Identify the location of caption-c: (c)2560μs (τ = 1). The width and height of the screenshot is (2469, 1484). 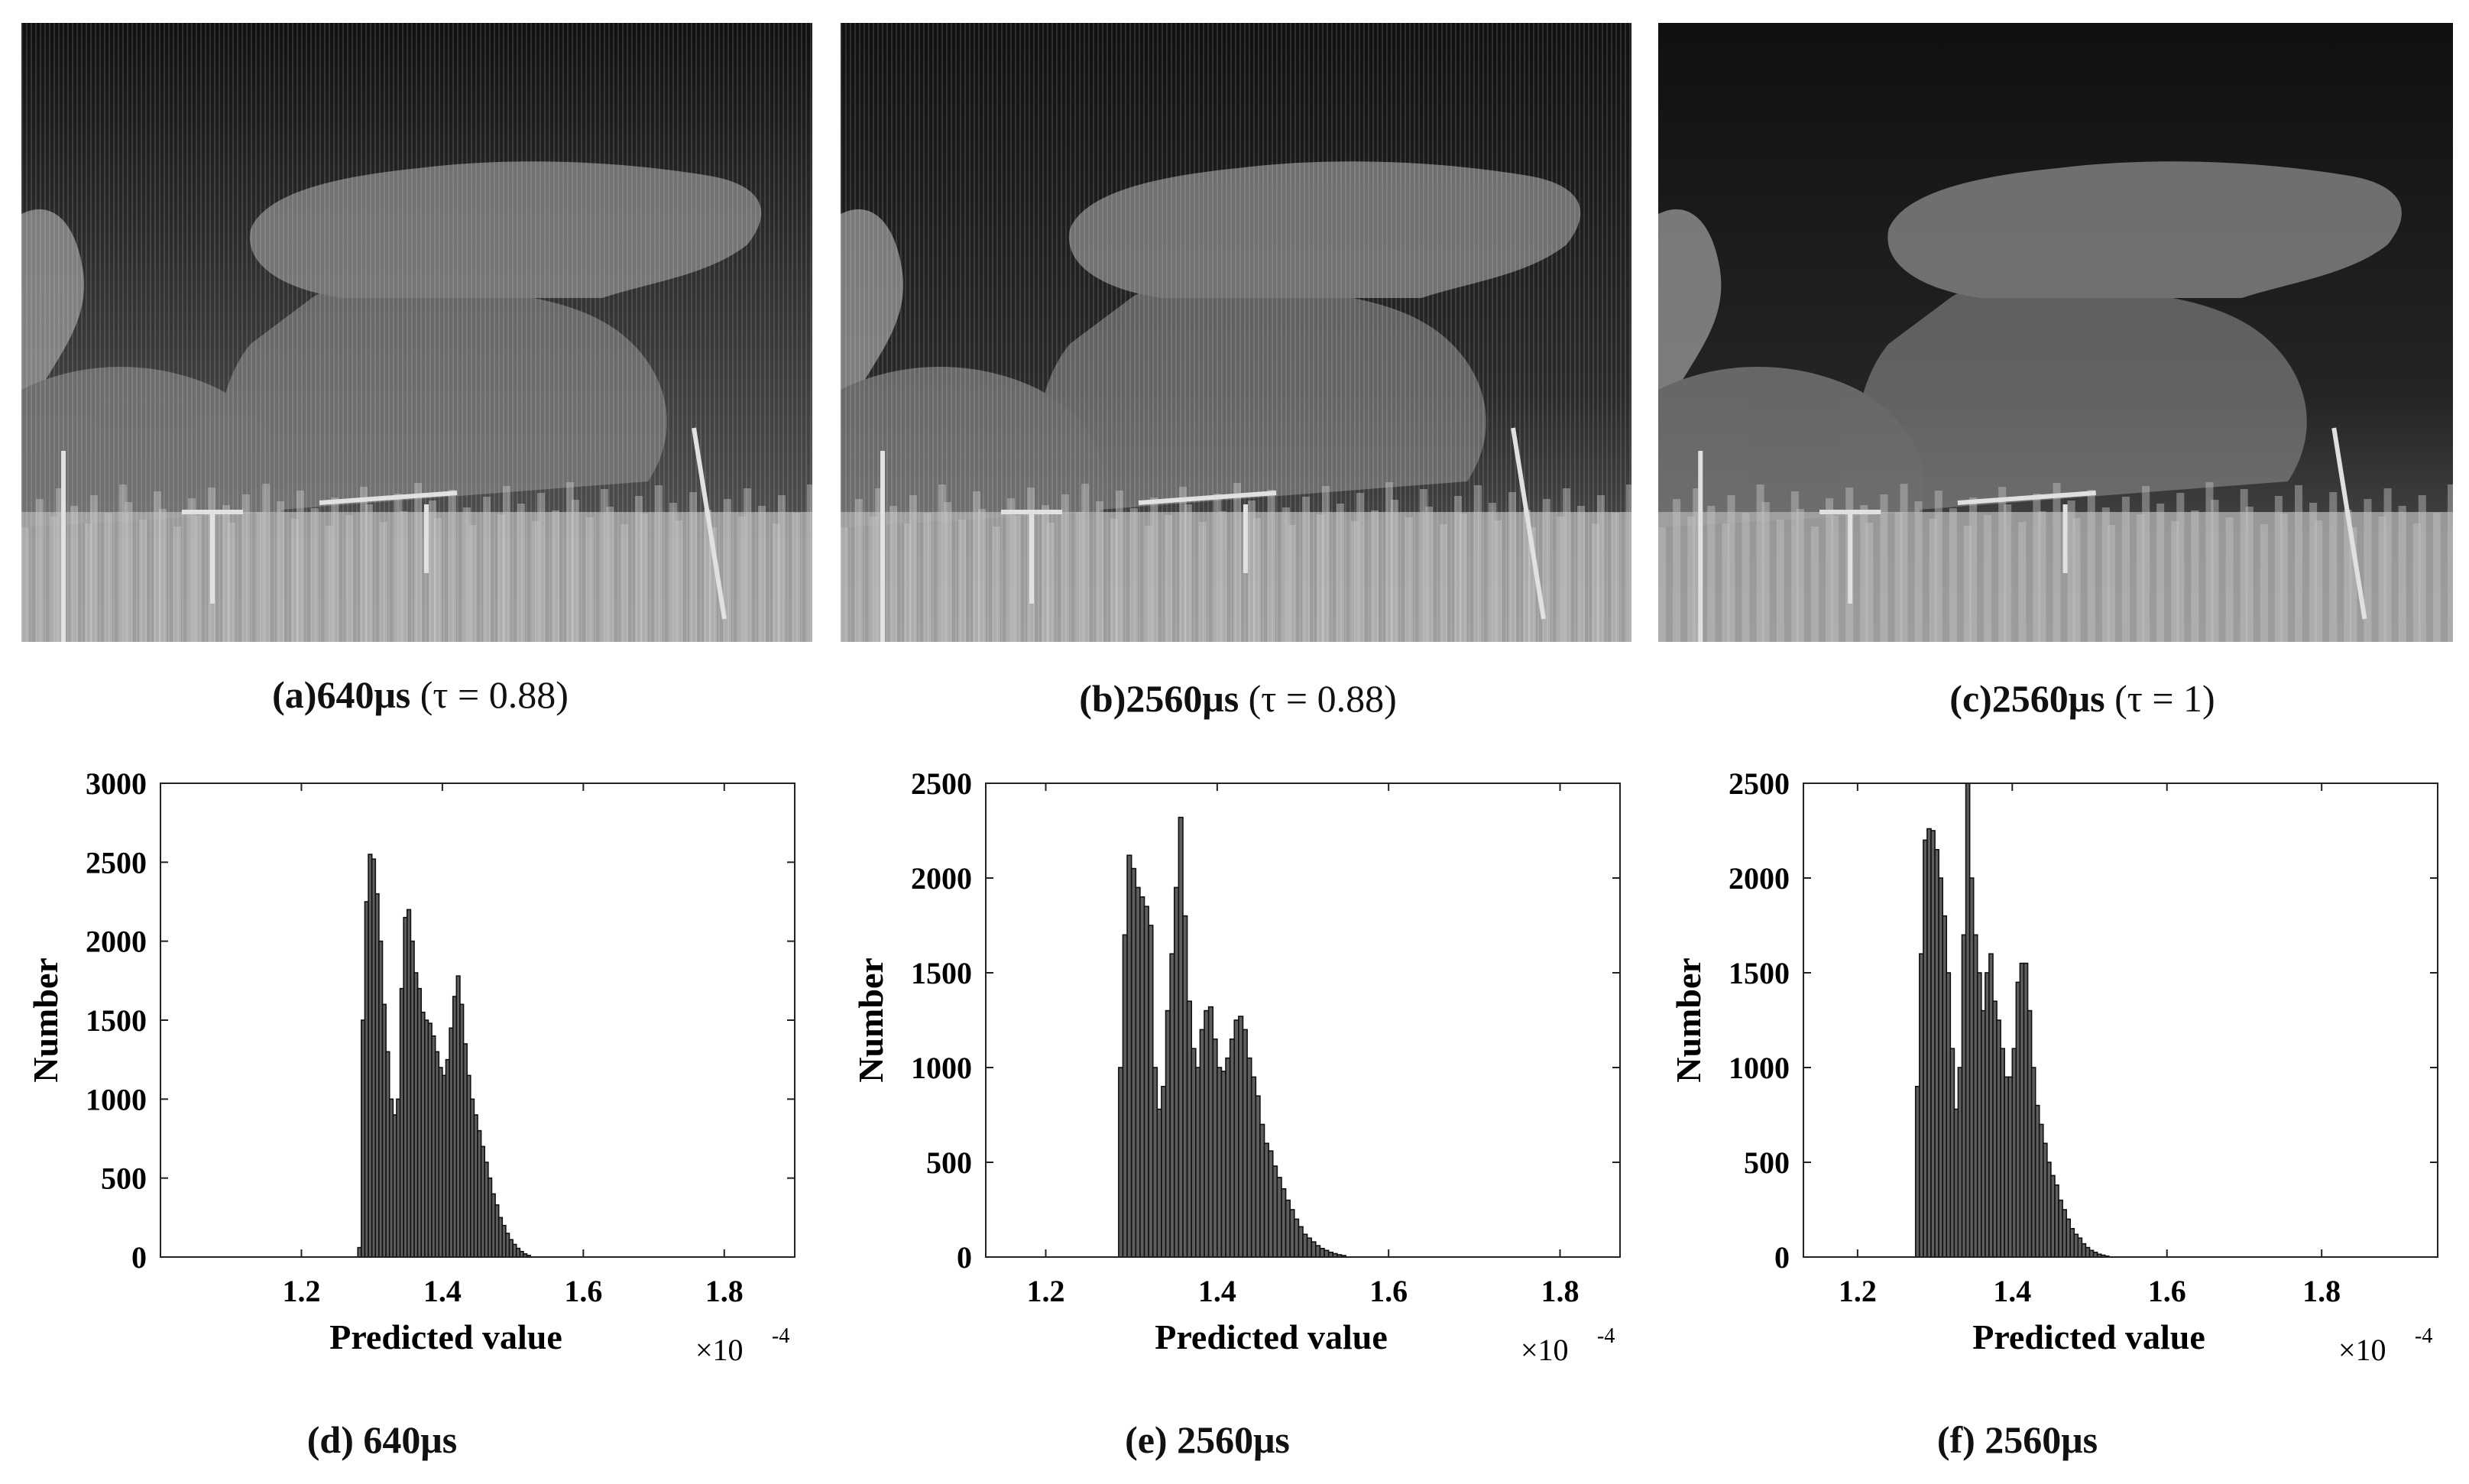
(2082, 699).